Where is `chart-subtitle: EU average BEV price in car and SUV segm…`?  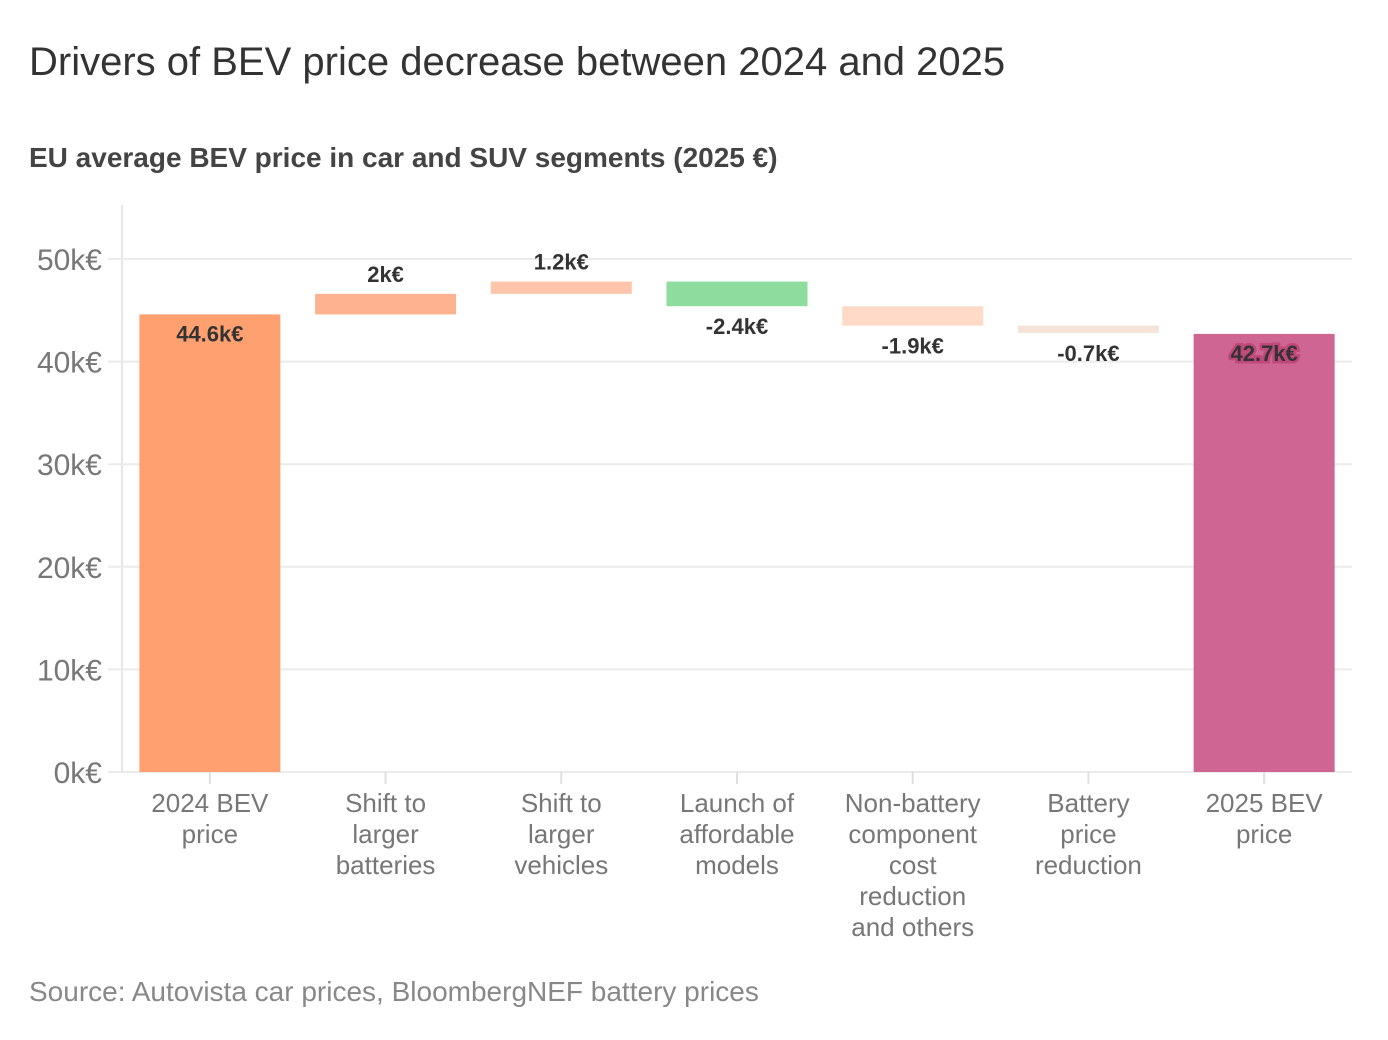
chart-subtitle: EU average BEV price in car and SUV segm… is located at coordinates (403, 157).